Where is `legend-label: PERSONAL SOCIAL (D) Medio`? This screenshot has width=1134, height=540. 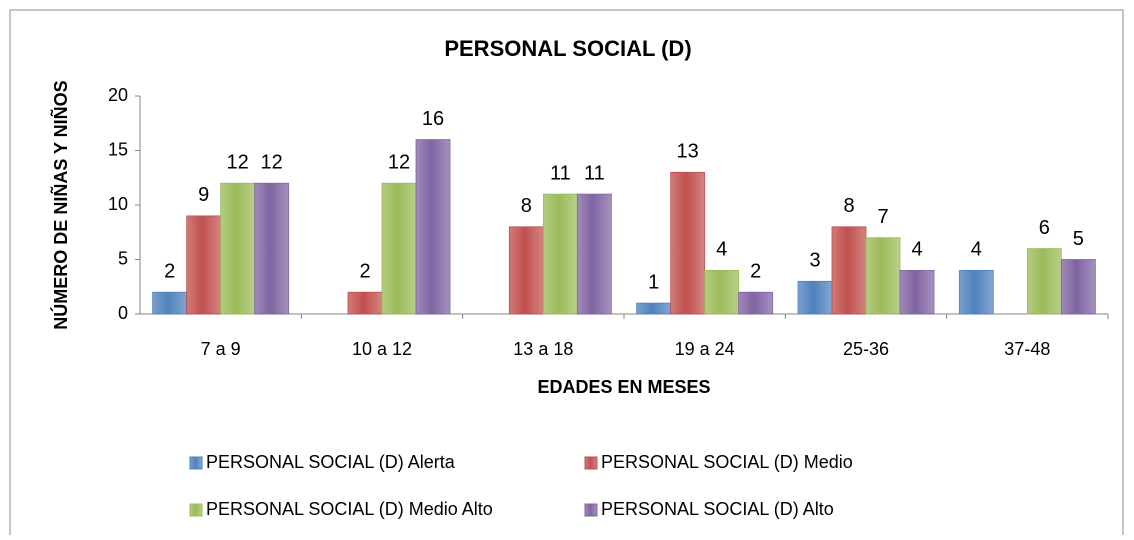 legend-label: PERSONAL SOCIAL (D) Medio is located at coordinates (727, 462).